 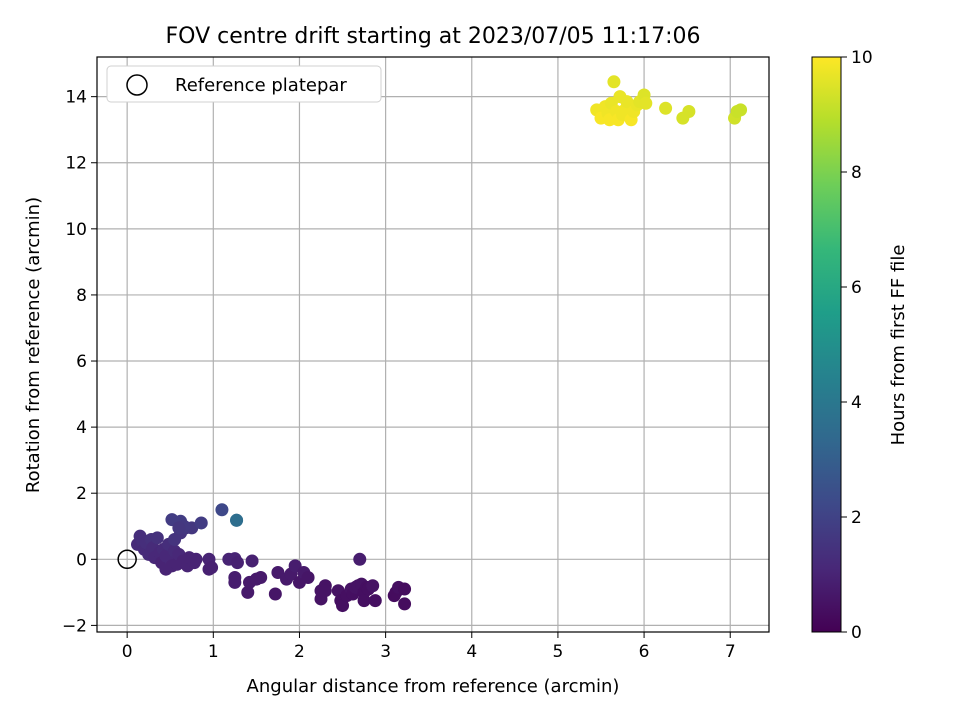 I want to click on colorbar, so click(x=826, y=344).